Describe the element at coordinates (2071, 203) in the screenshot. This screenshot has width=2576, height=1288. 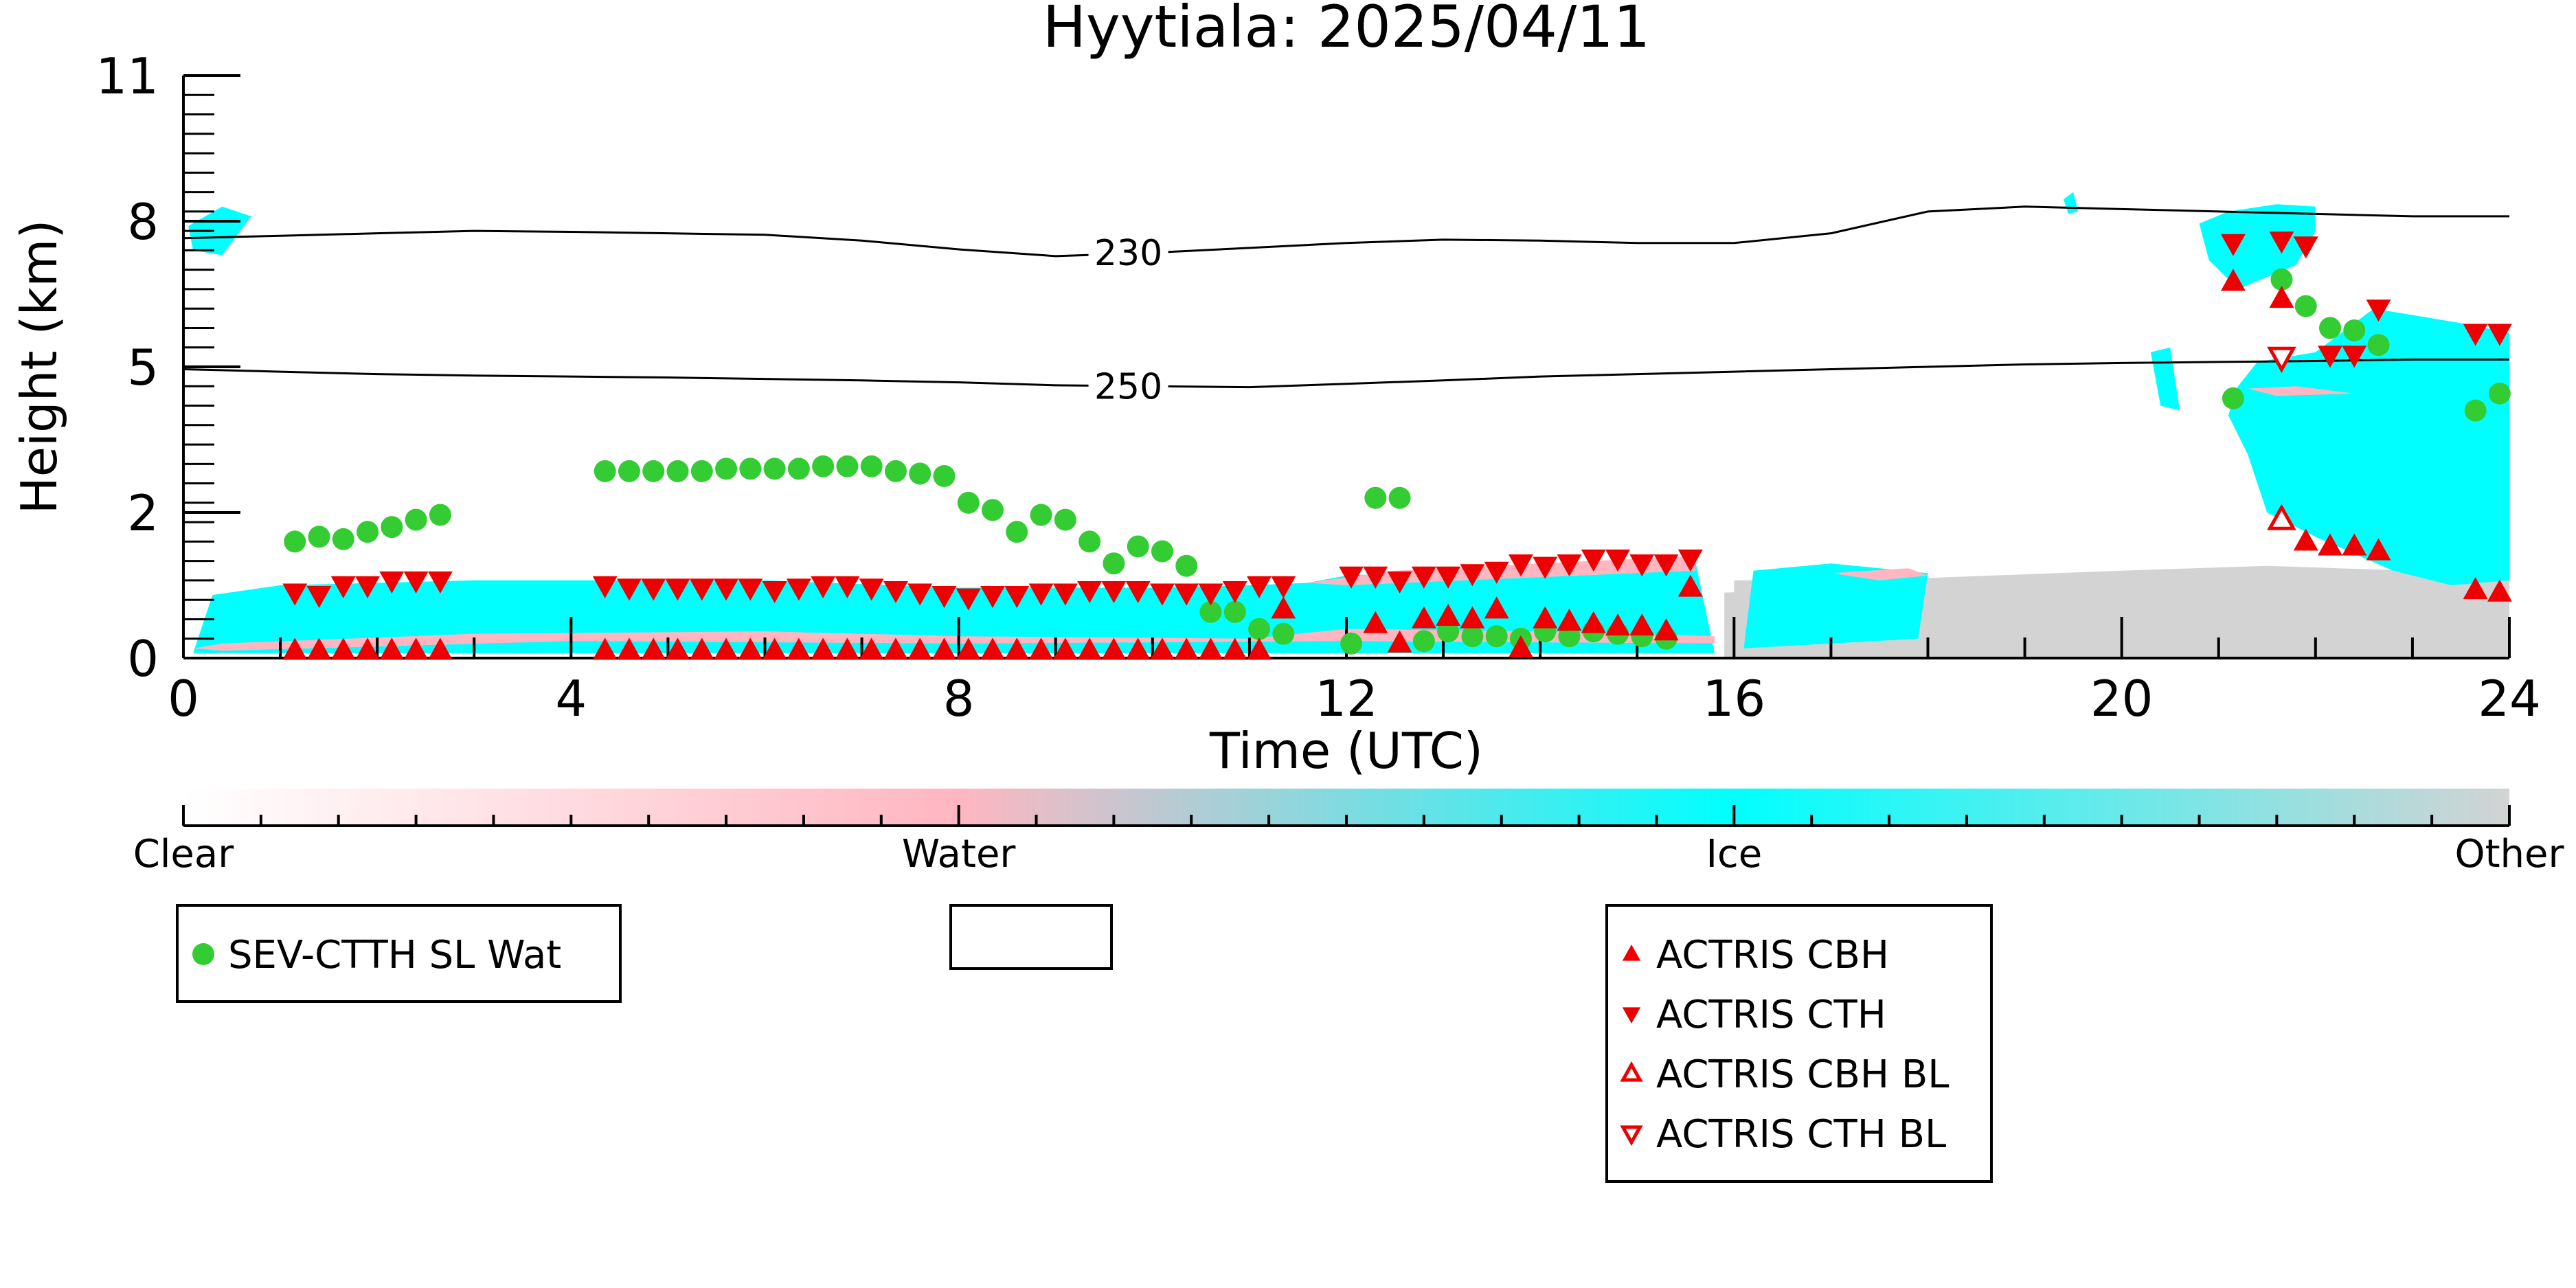
I see `region-ice-speck` at that location.